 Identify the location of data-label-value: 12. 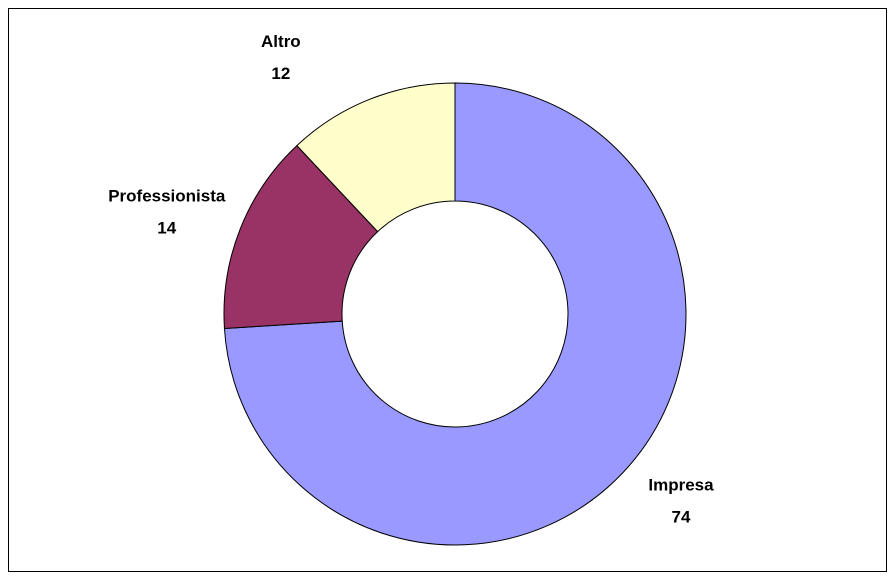
(280, 73).